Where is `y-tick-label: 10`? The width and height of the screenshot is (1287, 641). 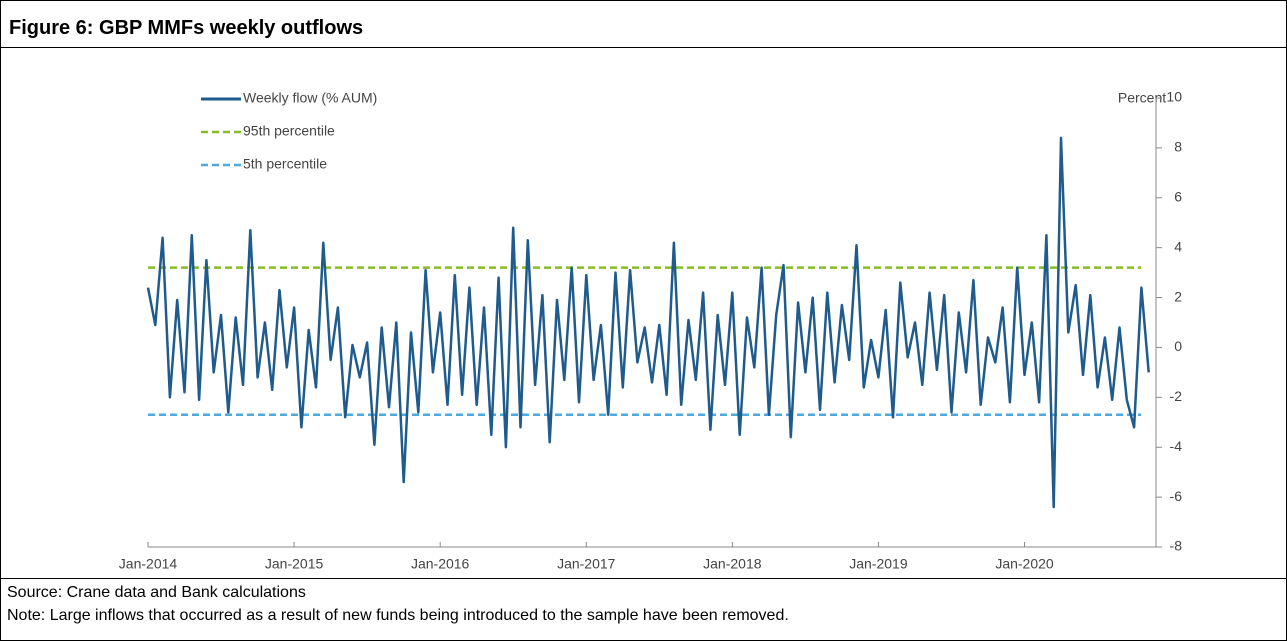
y-tick-label: 10 is located at coordinates (1174, 97).